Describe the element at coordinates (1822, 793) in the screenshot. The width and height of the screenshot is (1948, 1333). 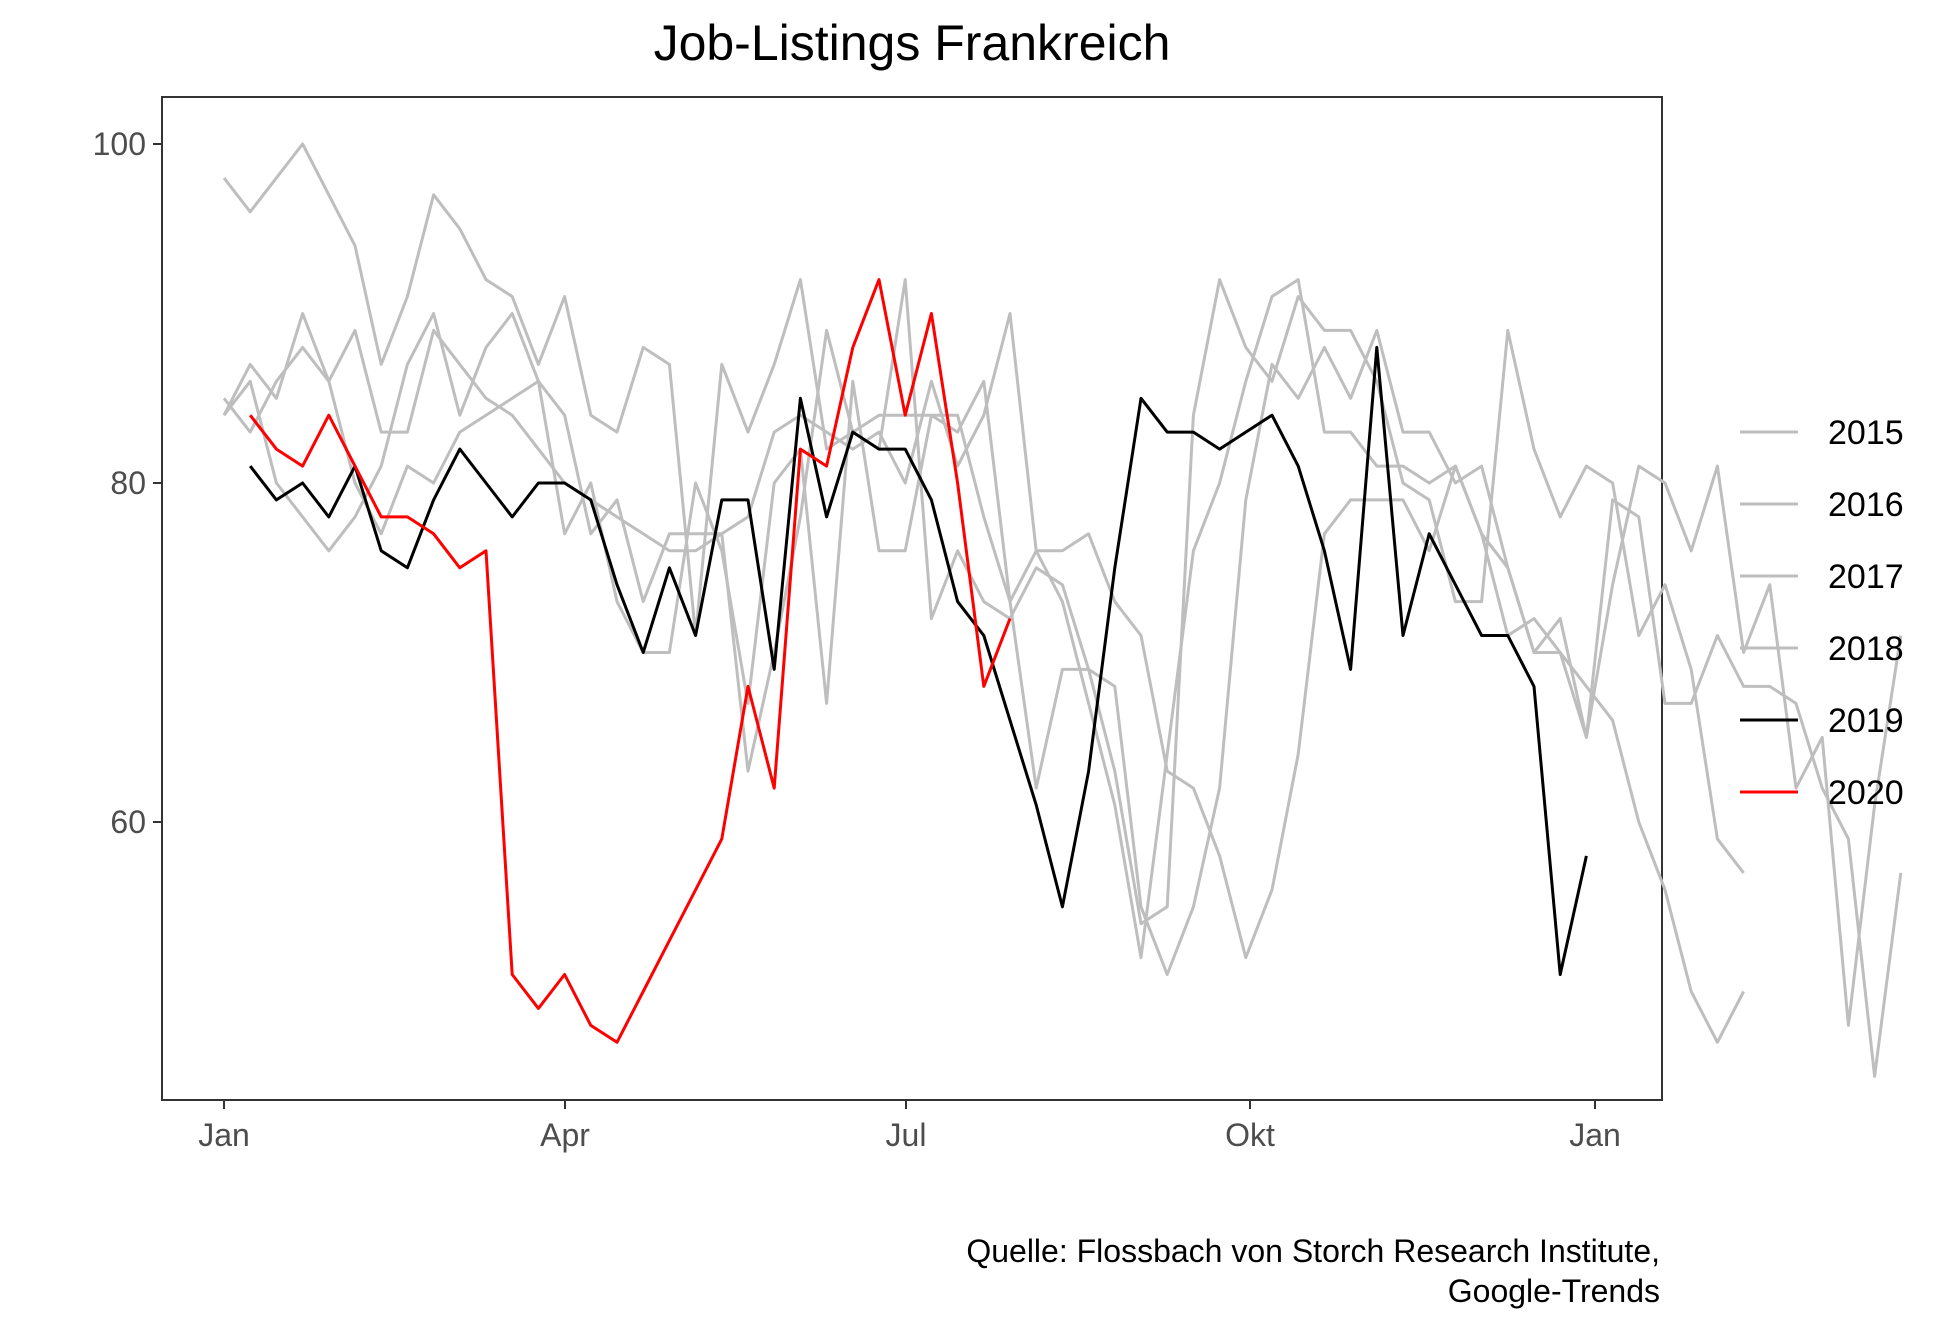
I see `legend-item-2020: 2020` at that location.